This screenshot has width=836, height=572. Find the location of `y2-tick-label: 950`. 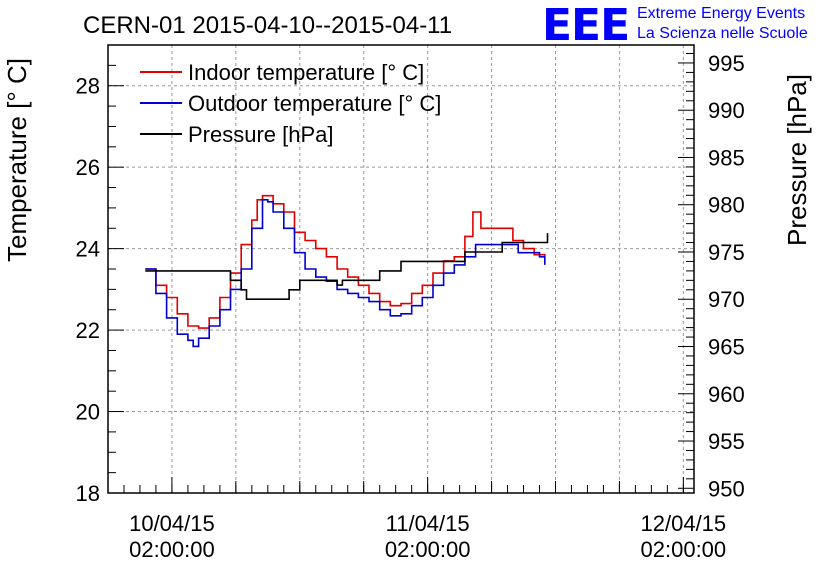

y2-tick-label: 950 is located at coordinates (726, 488).